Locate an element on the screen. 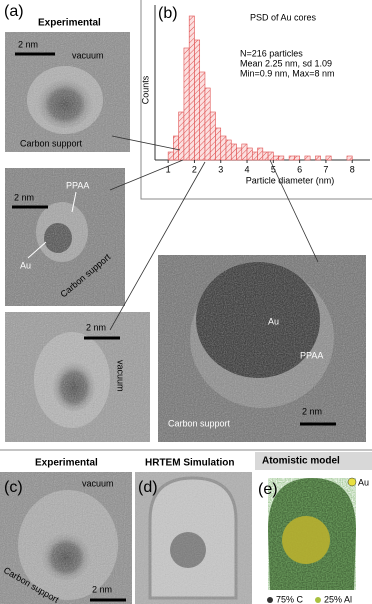  legend-label: 75% C is located at coordinates (290, 599).